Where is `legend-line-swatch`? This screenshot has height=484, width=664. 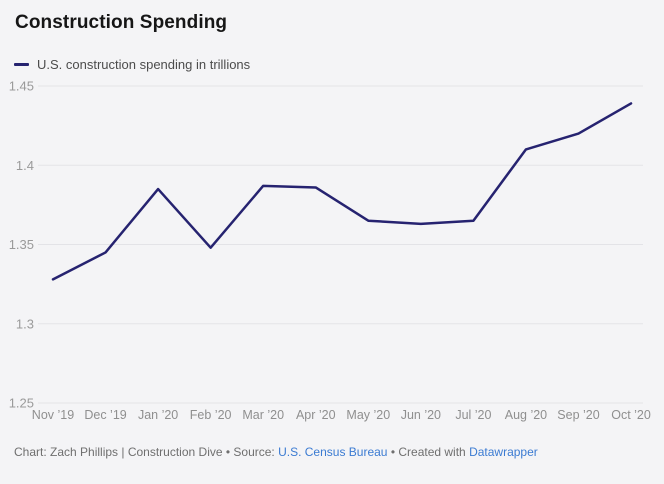 legend-line-swatch is located at coordinates (21, 64).